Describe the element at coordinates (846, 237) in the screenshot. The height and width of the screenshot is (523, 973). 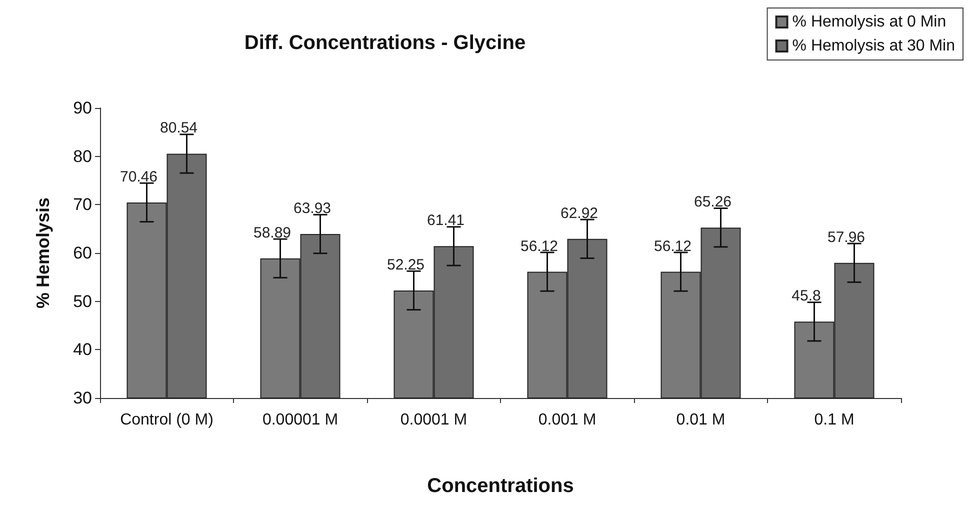
I see `data-label: 57.96` at that location.